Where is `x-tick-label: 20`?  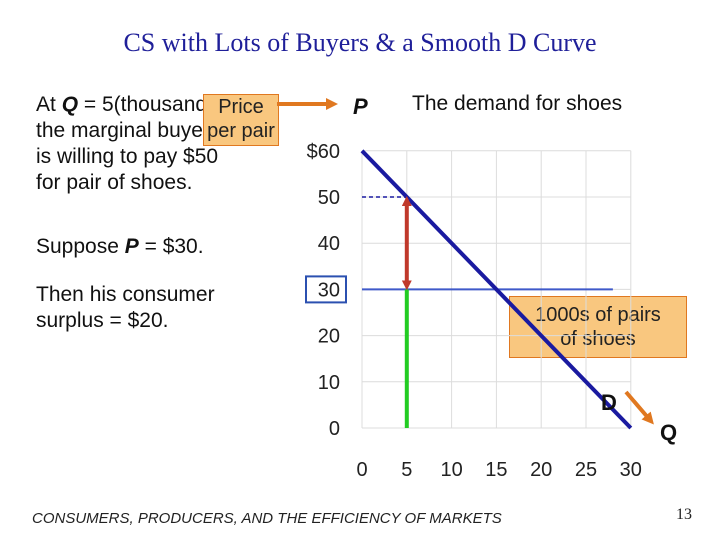
x-tick-label: 20 is located at coordinates (541, 470).